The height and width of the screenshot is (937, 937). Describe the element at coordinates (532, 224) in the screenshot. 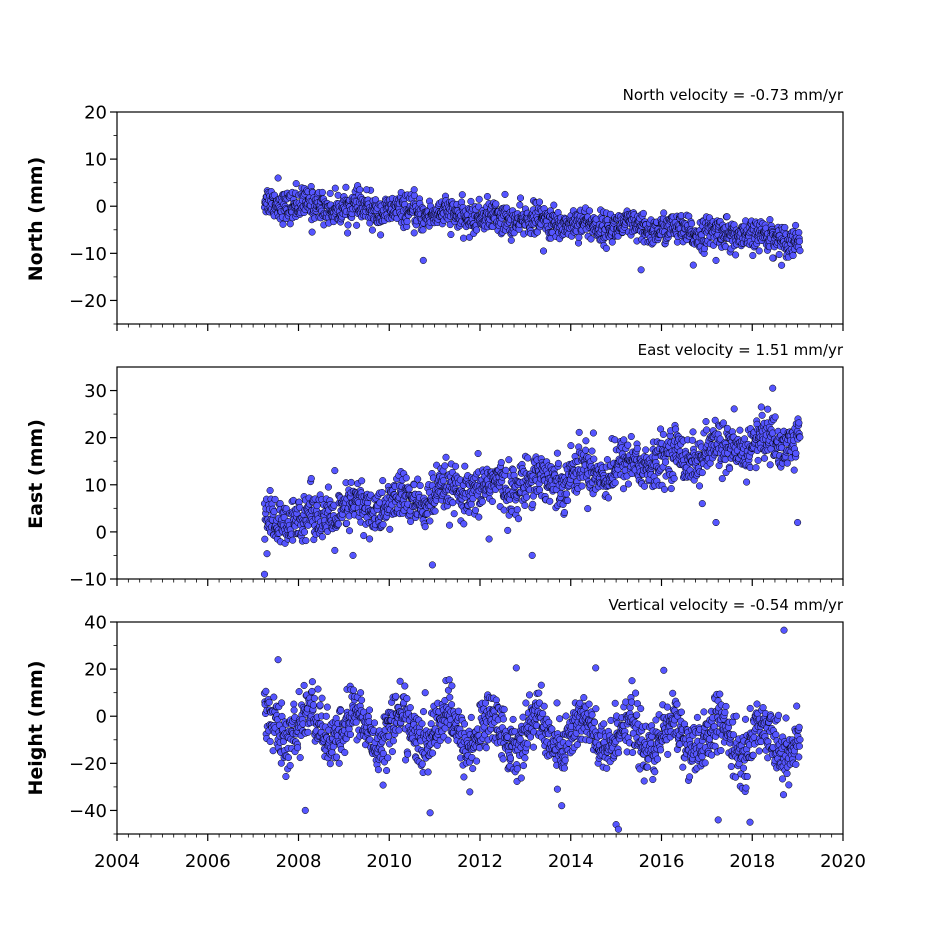

I see `north-data-points` at that location.